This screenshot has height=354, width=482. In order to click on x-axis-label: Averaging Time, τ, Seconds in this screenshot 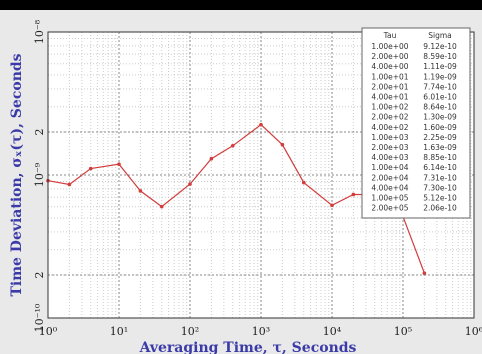, I will do `click(248, 347)`.